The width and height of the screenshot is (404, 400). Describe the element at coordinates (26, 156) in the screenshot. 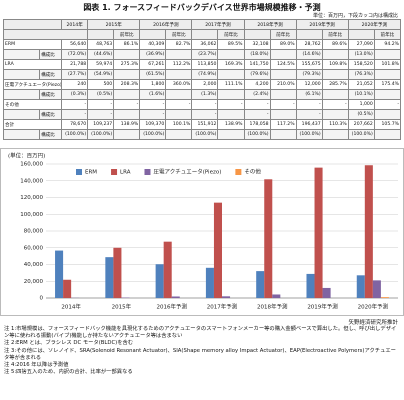

I see `y-unit: (単位：百万円)` at that location.